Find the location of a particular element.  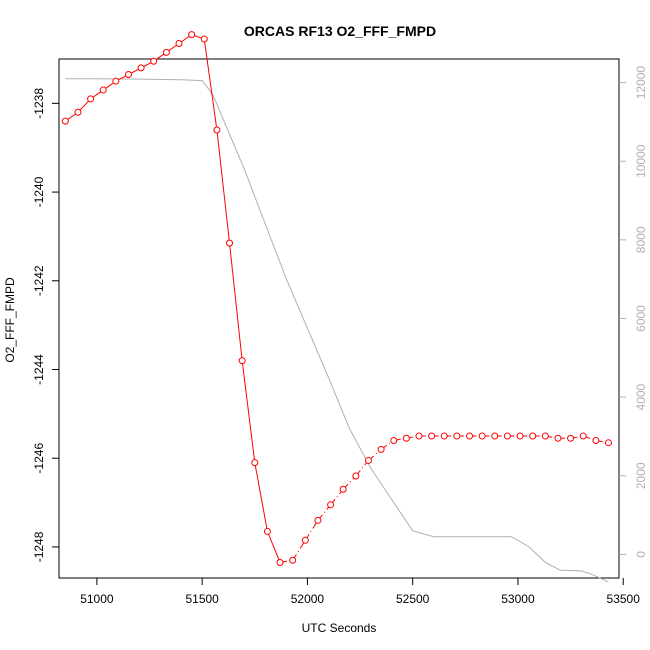

y-axis-label: O2_FFF_FMPD is located at coordinates (10, 320).